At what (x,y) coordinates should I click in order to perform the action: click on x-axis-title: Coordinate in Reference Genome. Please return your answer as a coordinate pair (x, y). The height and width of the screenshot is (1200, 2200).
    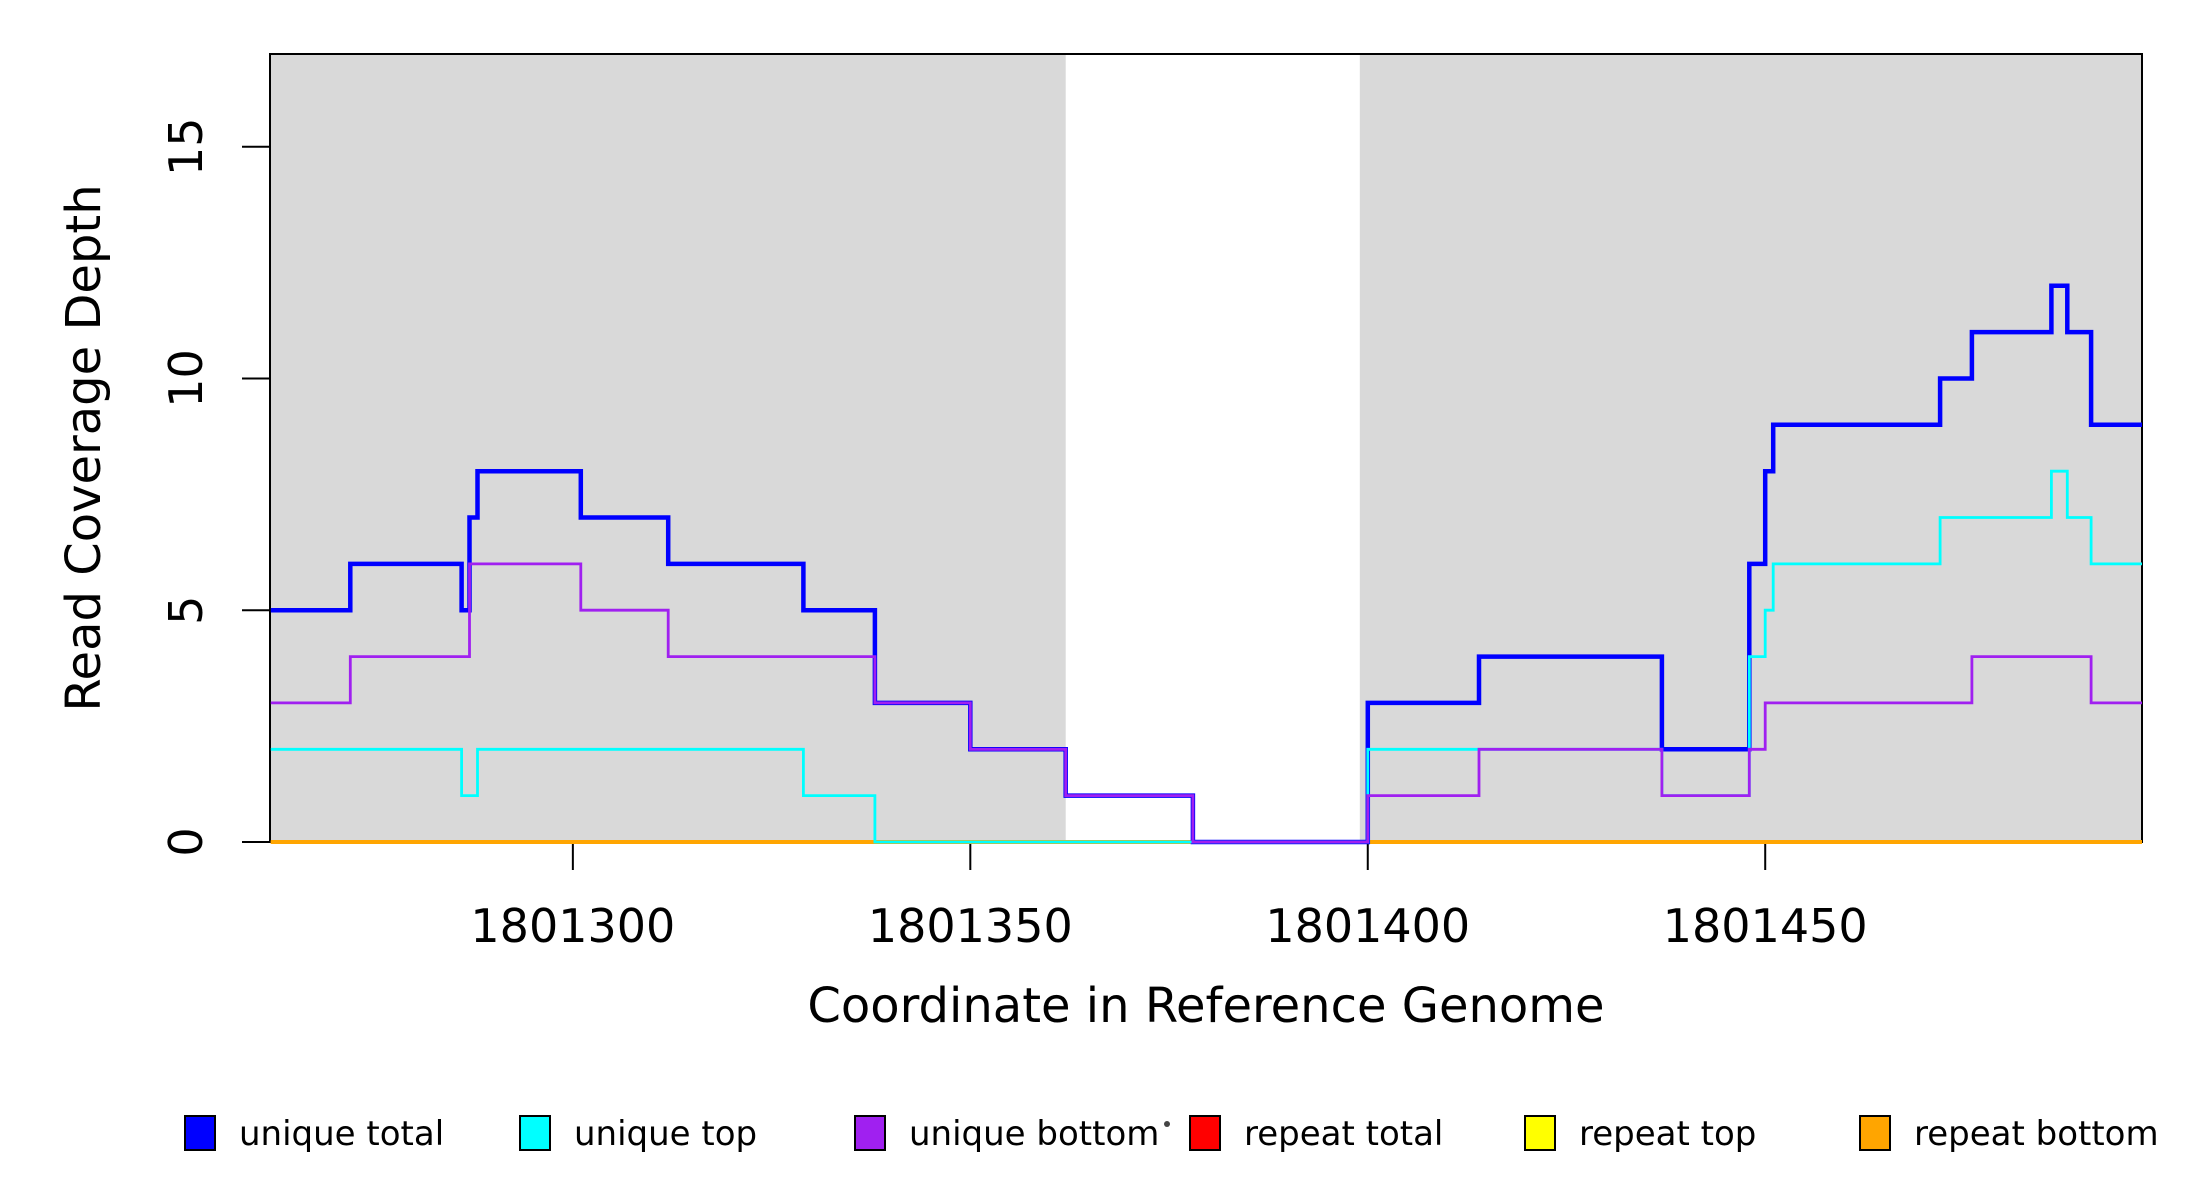
    Looking at the image, I should click on (1206, 1006).